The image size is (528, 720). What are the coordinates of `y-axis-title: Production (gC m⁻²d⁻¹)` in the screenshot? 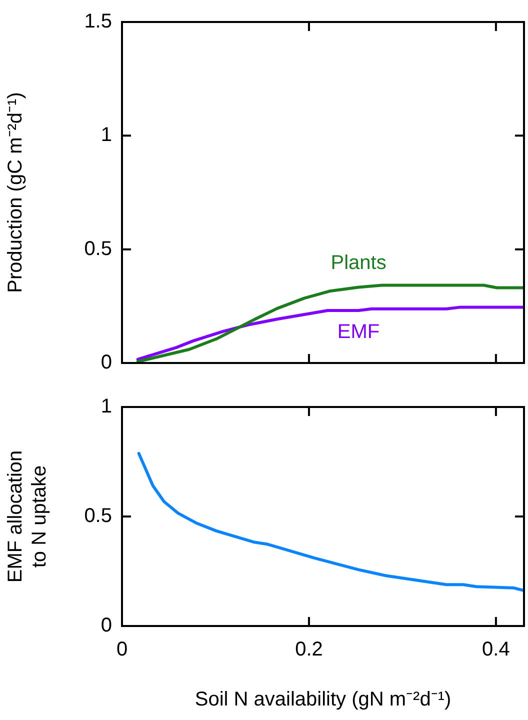 It's located at (15, 192).